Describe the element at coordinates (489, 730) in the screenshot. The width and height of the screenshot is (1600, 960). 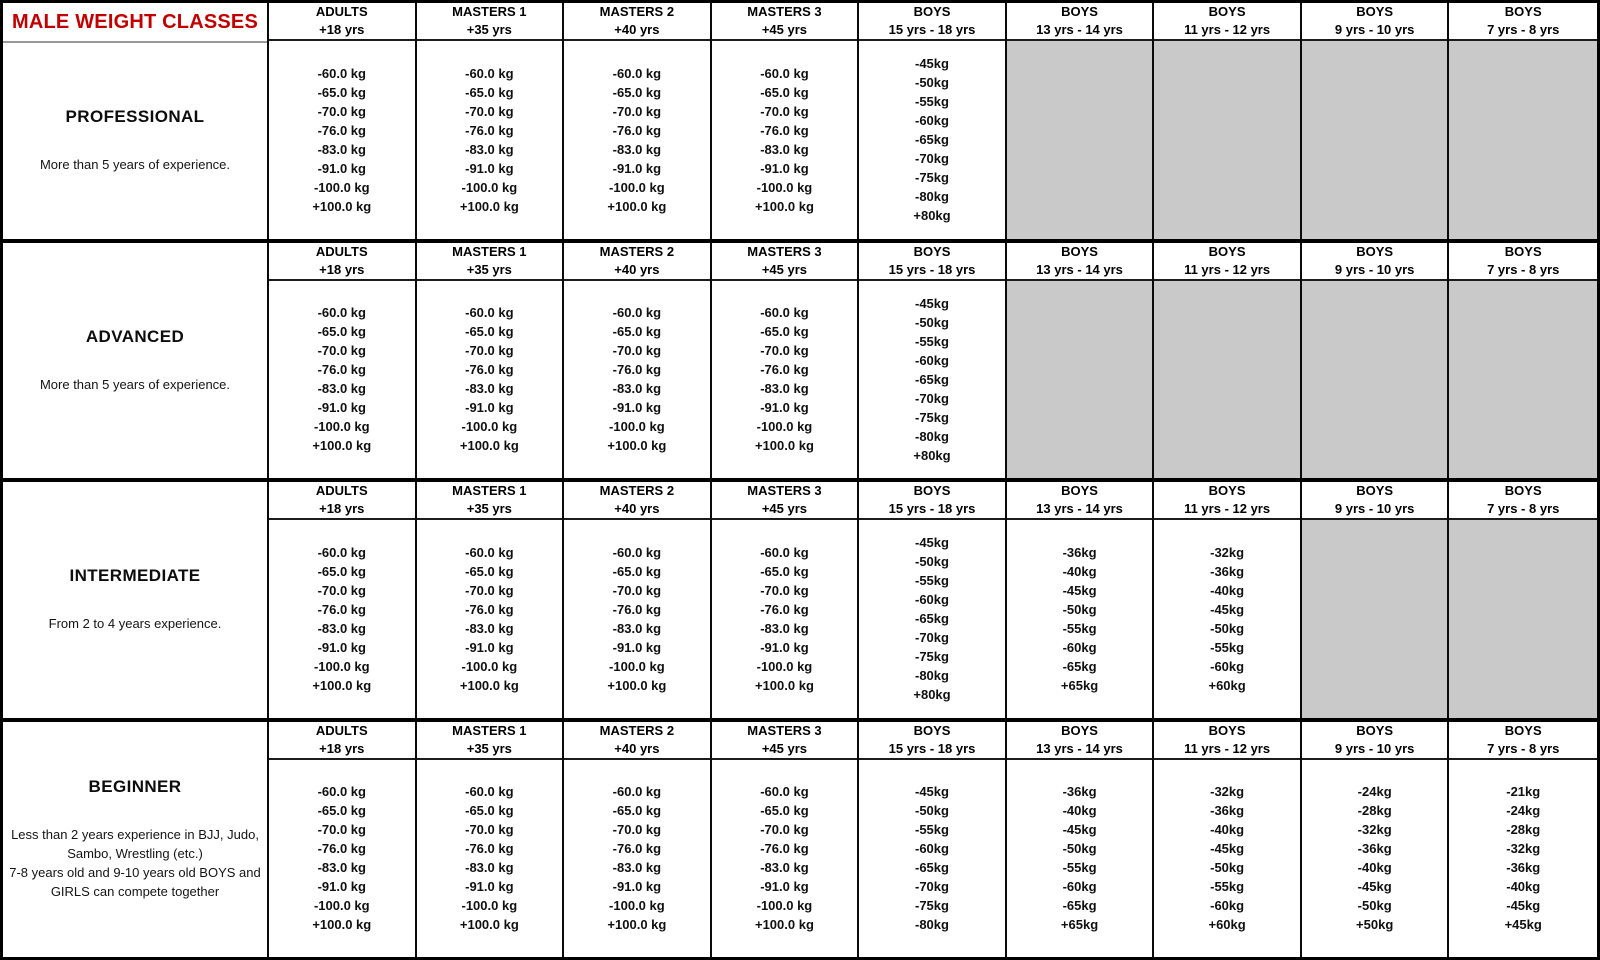
I see `age-group-label: MASTERS 1` at that location.